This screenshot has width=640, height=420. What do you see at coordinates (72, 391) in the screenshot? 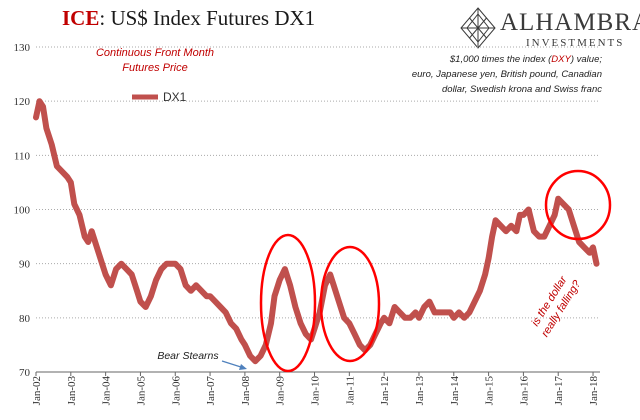
I see `x-tick-label: Jan-03` at bounding box center [72, 391].